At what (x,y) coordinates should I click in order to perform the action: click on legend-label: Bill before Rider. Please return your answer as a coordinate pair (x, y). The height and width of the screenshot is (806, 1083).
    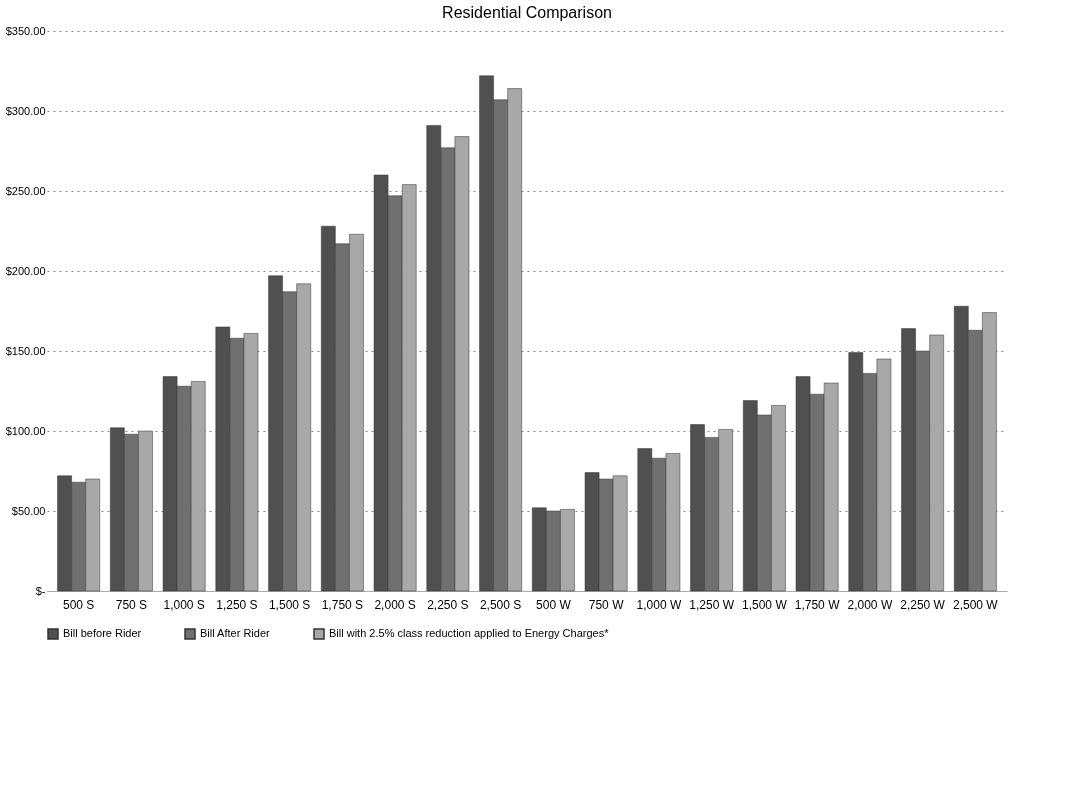
    Looking at the image, I should click on (102, 633).